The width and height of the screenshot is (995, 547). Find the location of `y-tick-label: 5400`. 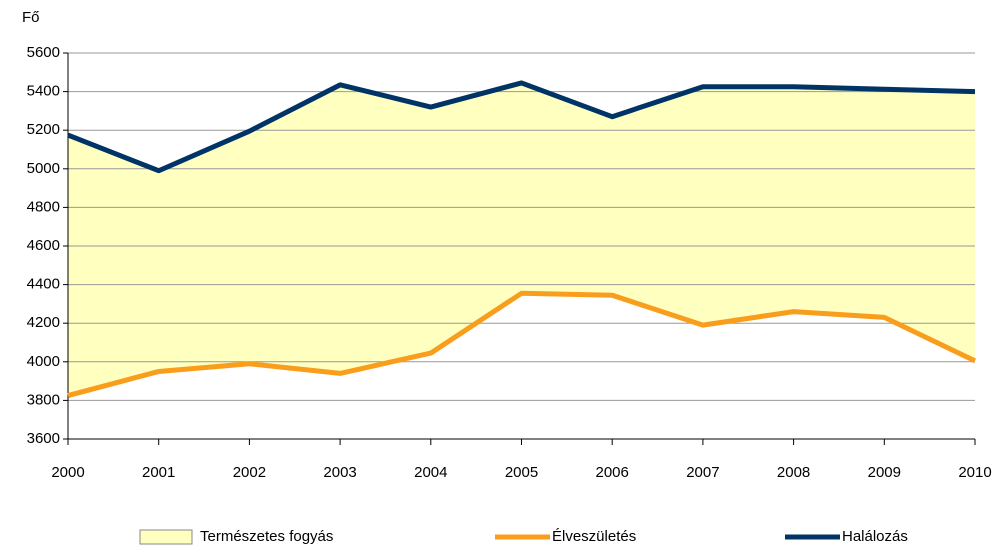

y-tick-label: 5400 is located at coordinates (43, 91).